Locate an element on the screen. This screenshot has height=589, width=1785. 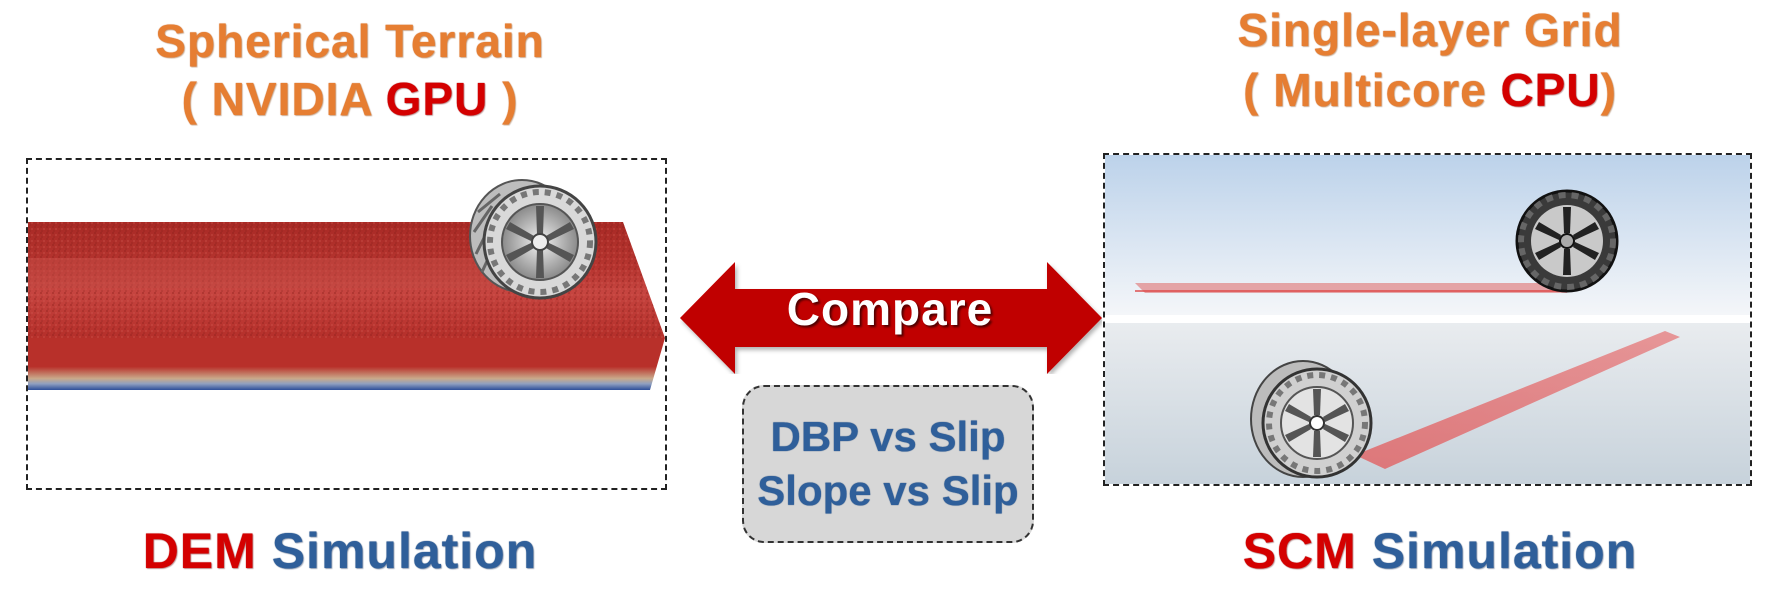
right-title: Single-layer Grid ( Multicore CPU) is located at coordinates (1430, 60).